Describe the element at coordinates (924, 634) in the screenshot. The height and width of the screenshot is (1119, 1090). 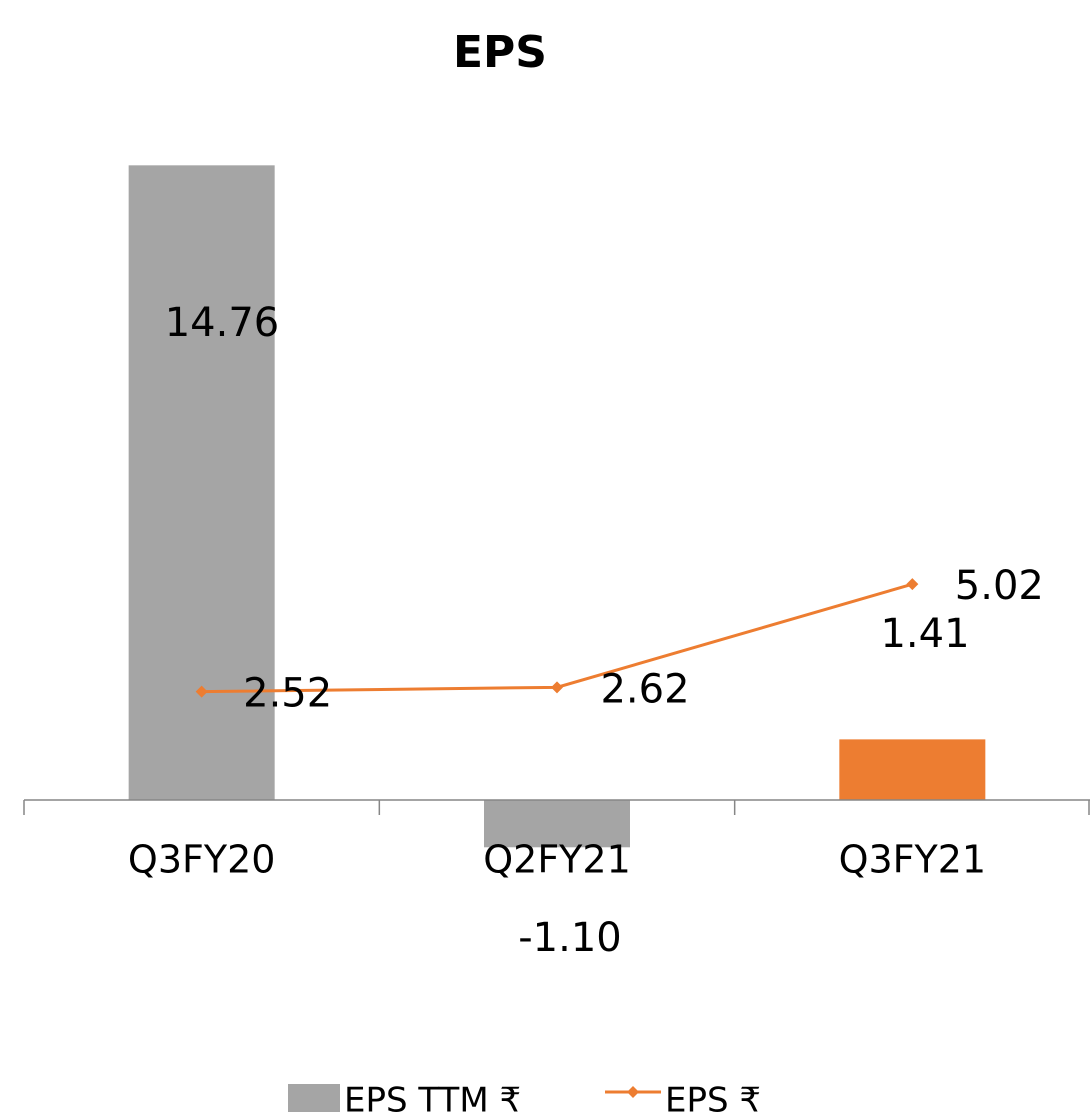
I see `data-label: 1.41` at that location.